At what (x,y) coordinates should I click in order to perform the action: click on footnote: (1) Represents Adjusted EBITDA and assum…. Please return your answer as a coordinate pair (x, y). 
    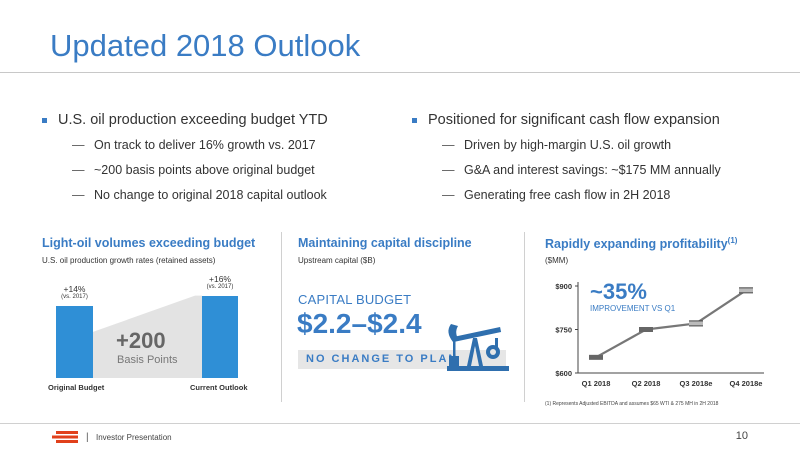
    Looking at the image, I should click on (632, 404).